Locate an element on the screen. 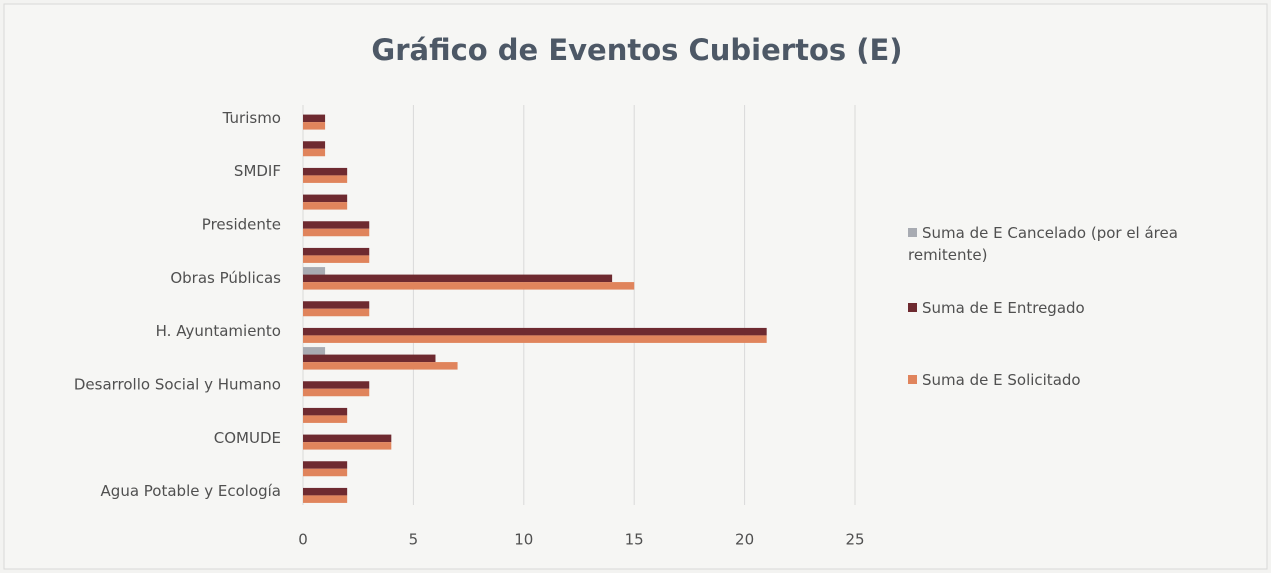  legend-label: Suma de E Entregado is located at coordinates (1003, 308).